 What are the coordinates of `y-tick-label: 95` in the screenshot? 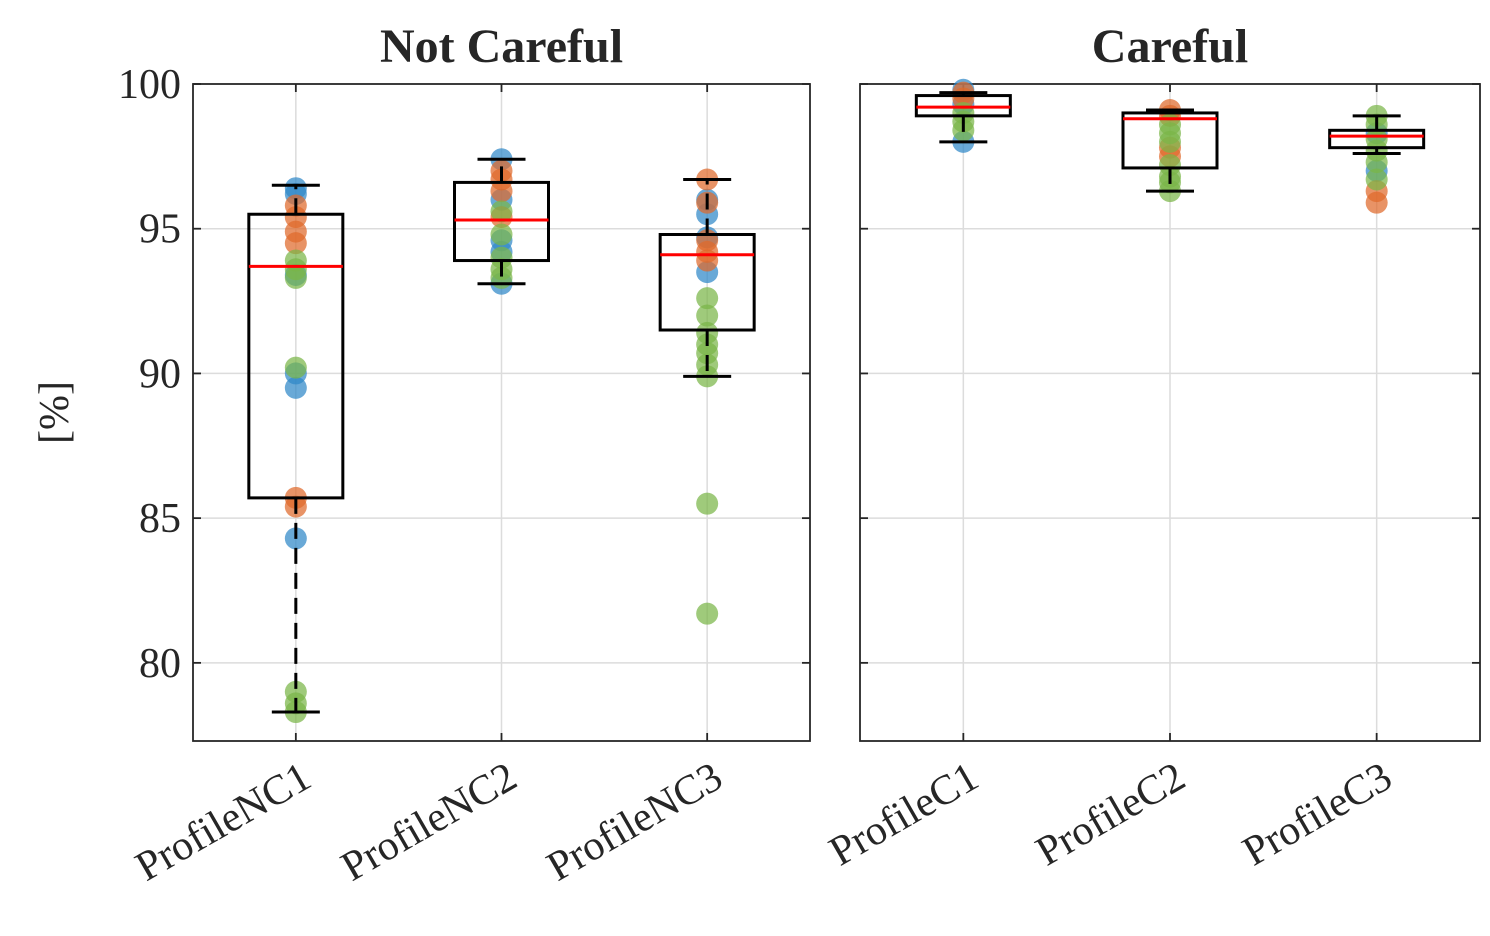 It's located at (160, 230).